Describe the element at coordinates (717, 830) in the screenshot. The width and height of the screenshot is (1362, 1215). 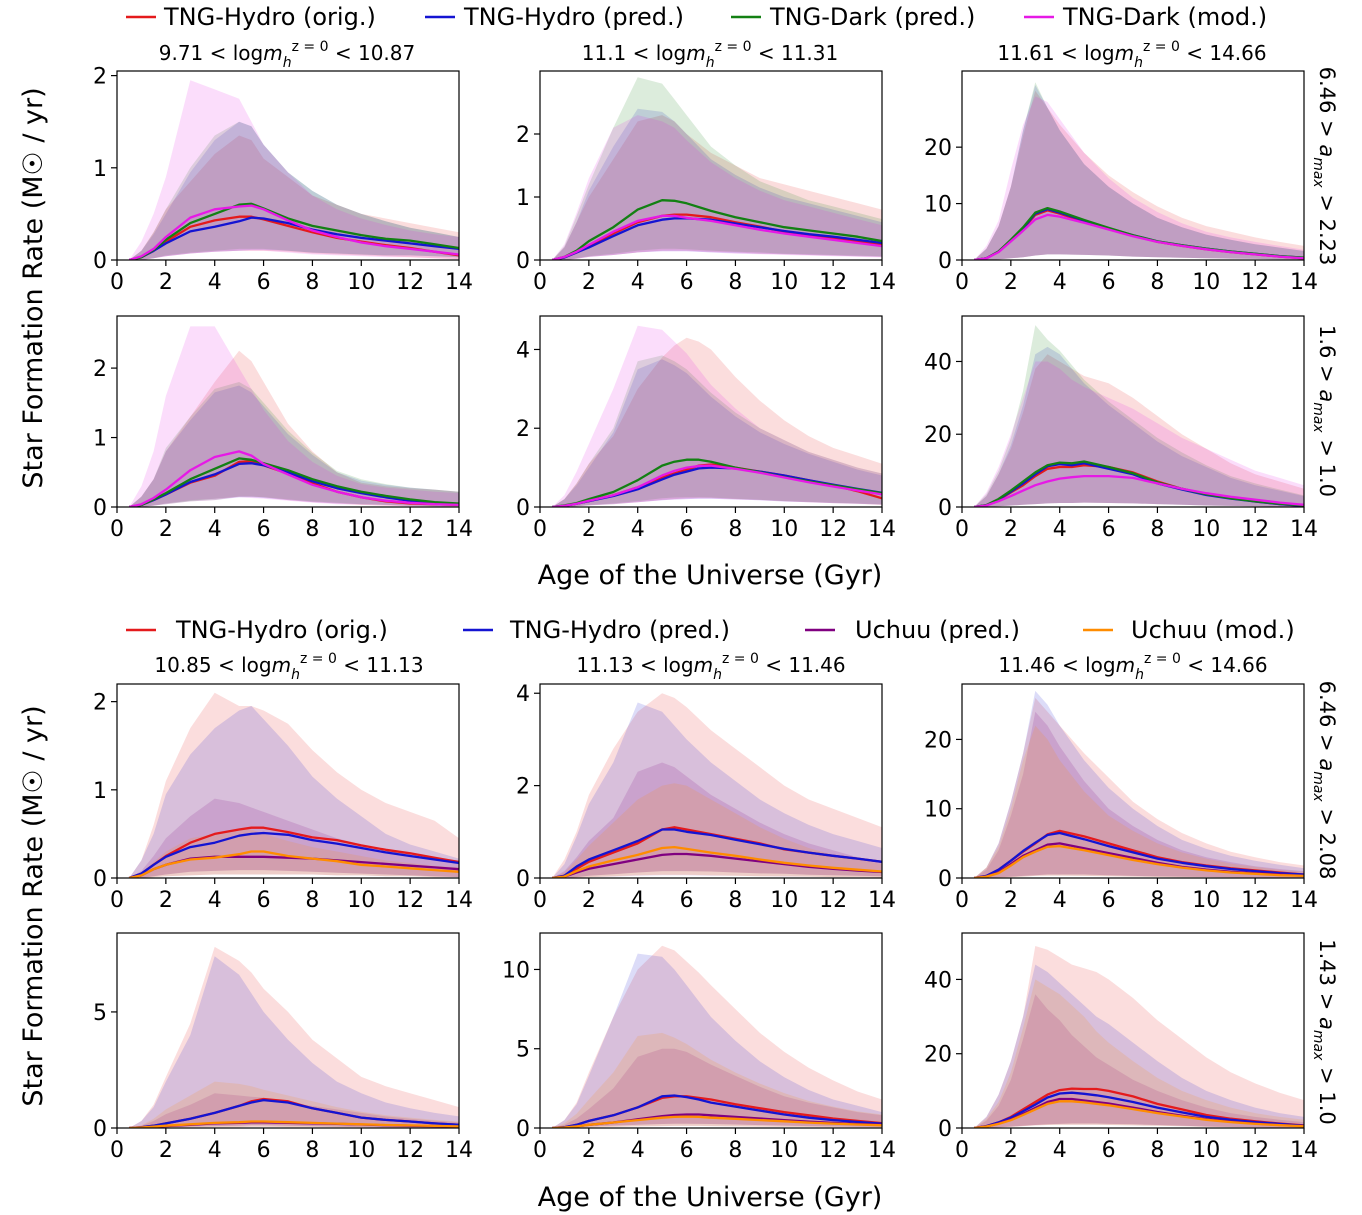
I see `band-uchuu-mod` at that location.